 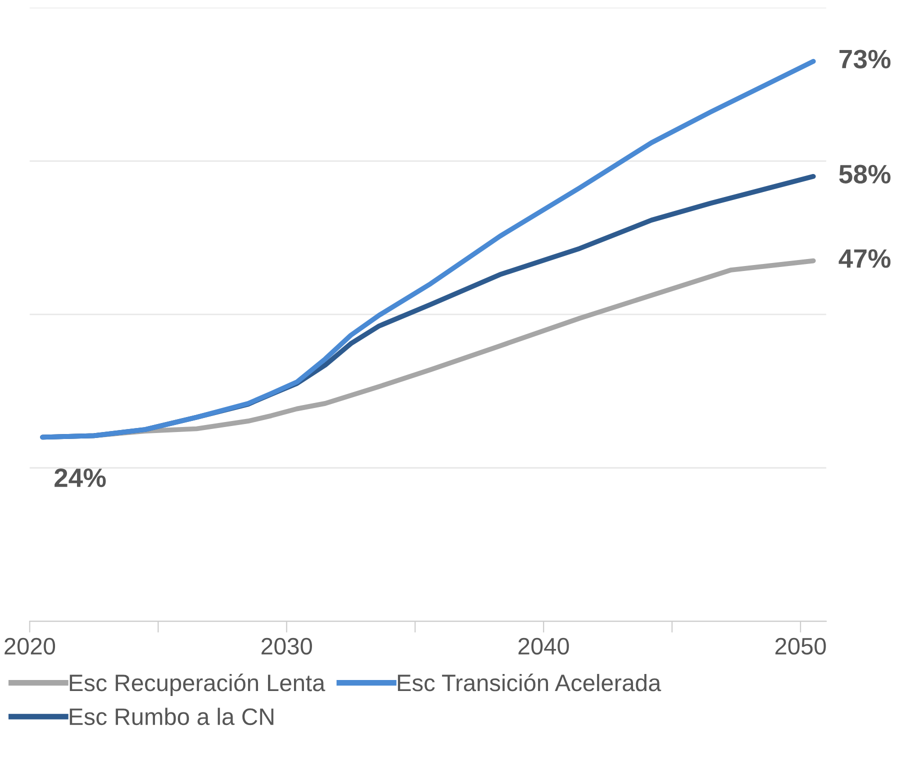 I want to click on x-tick-label: 2020, so click(x=30, y=646).